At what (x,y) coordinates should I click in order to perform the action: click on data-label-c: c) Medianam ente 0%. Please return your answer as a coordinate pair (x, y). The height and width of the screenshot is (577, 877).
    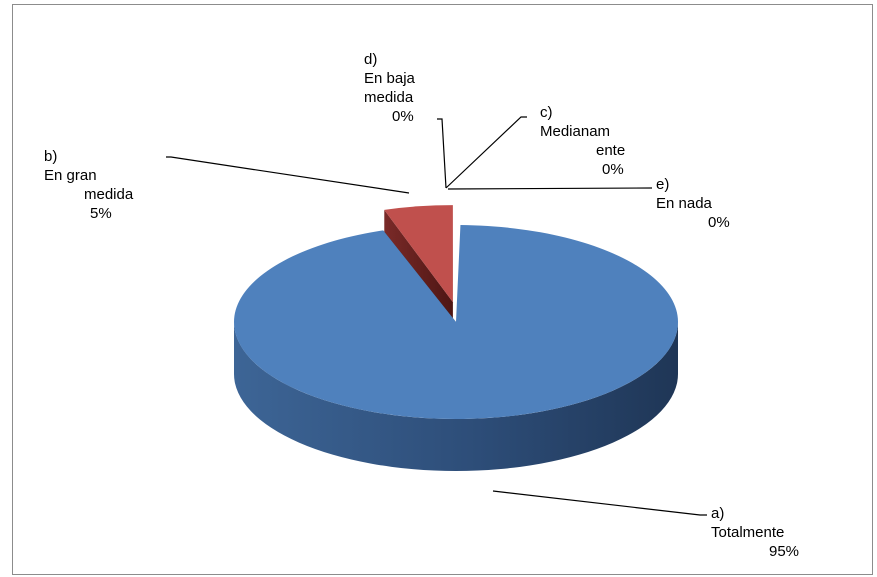
    Looking at the image, I should click on (582, 141).